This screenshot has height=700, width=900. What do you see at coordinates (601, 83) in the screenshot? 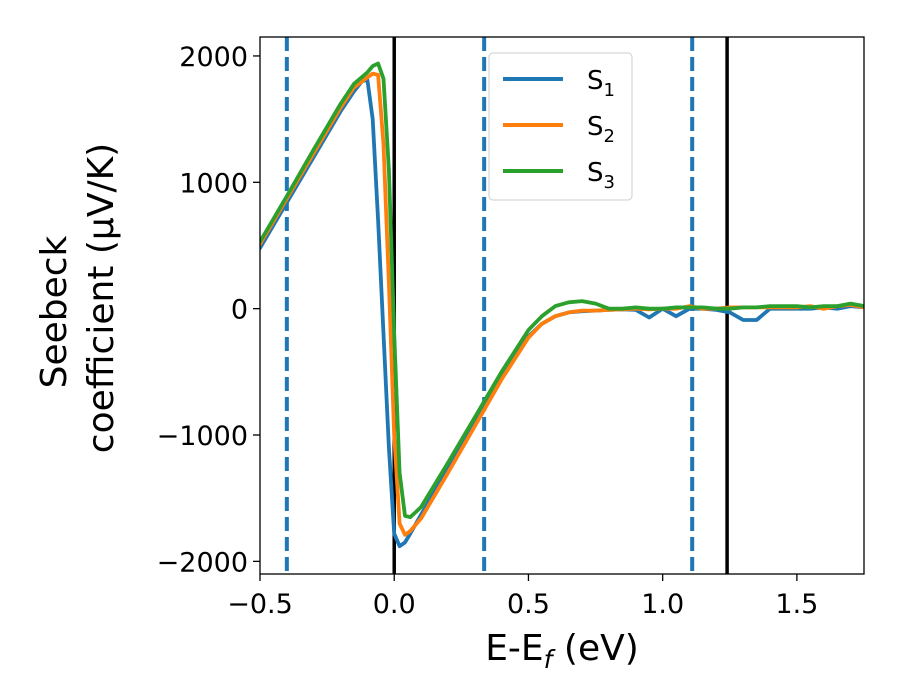
I see `legend-label-1: S1` at bounding box center [601, 83].